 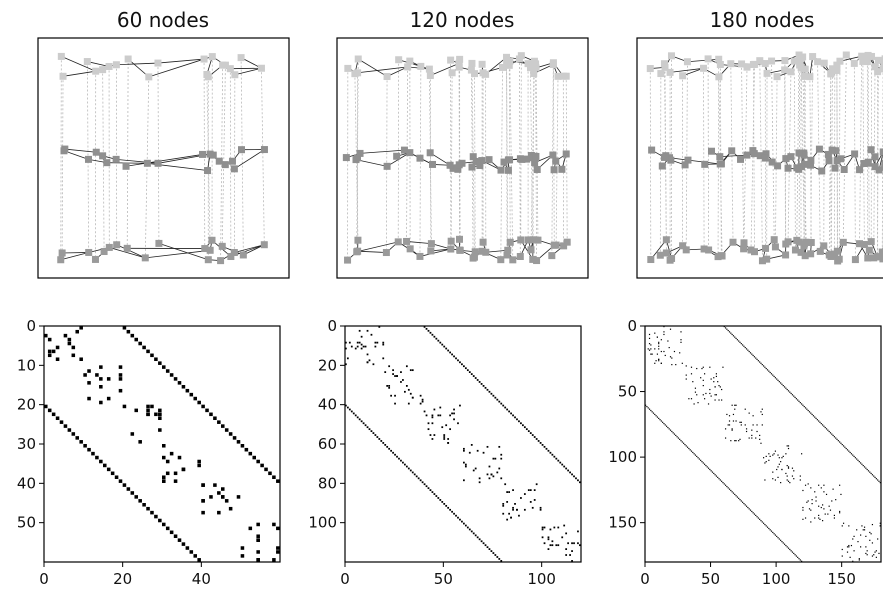 What do you see at coordinates (26, 483) in the screenshot?
I see `y-tick-label: 40` at bounding box center [26, 483].